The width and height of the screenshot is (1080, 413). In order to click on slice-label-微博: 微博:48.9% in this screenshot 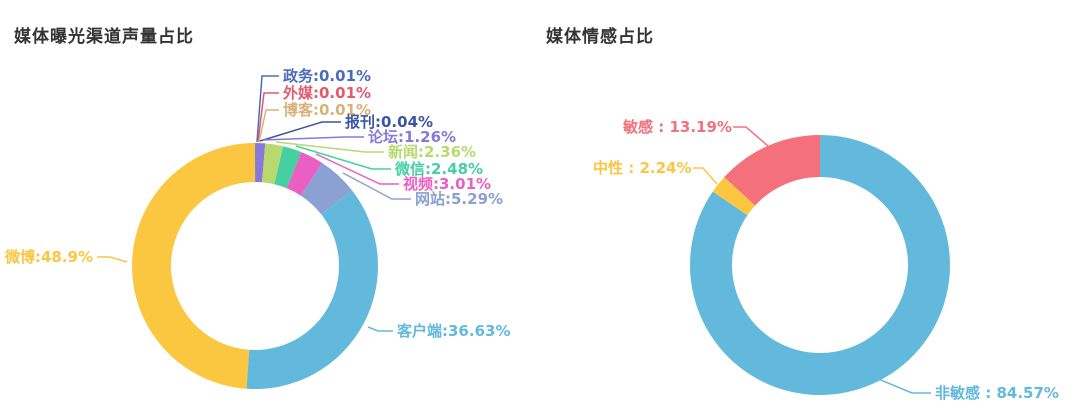, I will do `click(48, 257)`.